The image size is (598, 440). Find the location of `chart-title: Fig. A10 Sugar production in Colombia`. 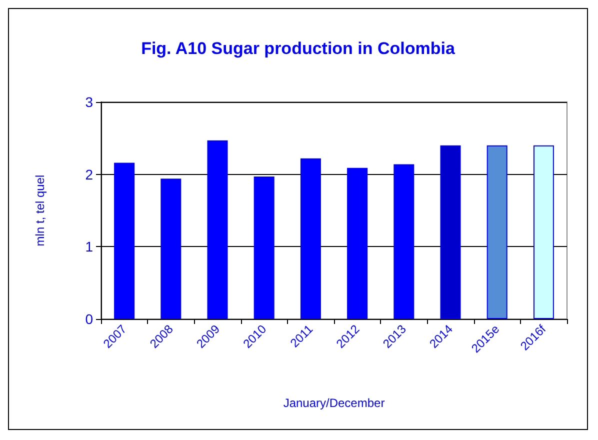

chart-title: Fig. A10 Sugar production in Colombia is located at coordinates (298, 48).